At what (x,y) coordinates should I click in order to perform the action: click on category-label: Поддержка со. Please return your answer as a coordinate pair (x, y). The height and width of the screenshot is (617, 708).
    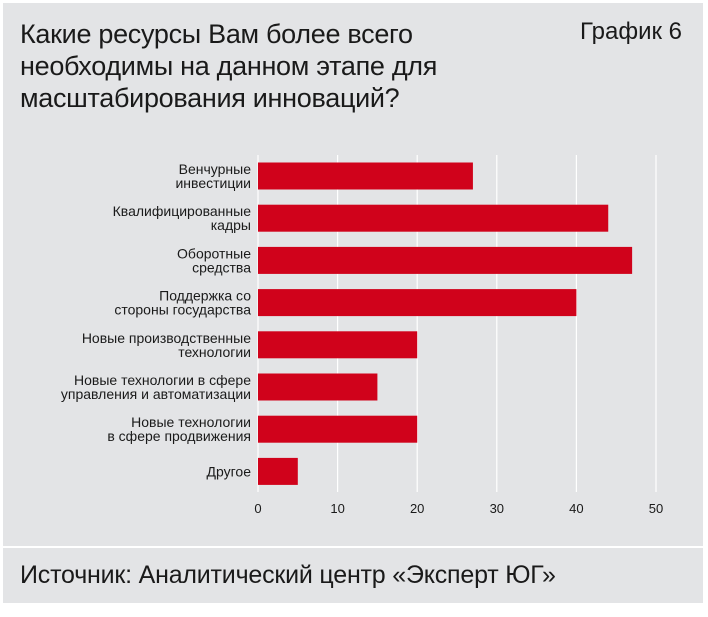
    Looking at the image, I should click on (205, 296).